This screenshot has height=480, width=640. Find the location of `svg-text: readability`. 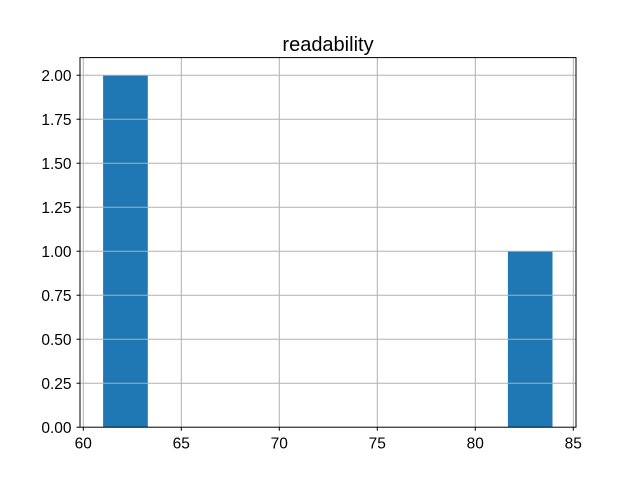

svg-text: readability is located at coordinates (327, 45).